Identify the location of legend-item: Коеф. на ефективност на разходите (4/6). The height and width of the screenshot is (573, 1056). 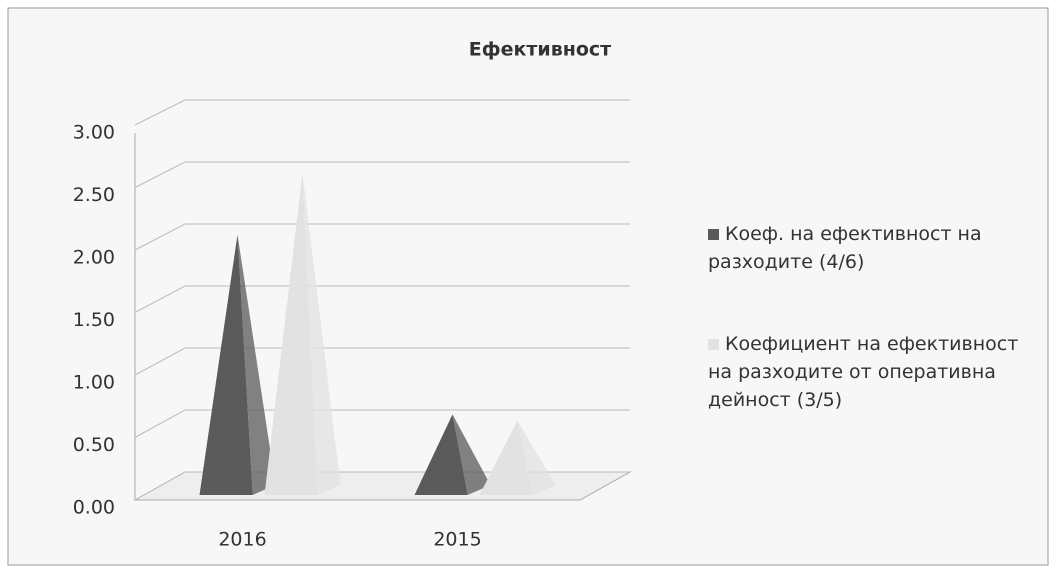
(878, 248).